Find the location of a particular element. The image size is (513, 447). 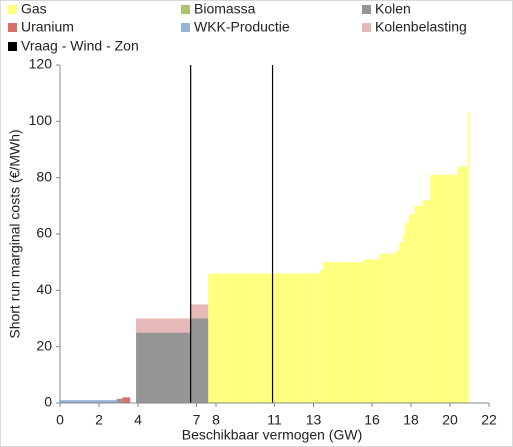

x-tick-label: 8 is located at coordinates (216, 420).